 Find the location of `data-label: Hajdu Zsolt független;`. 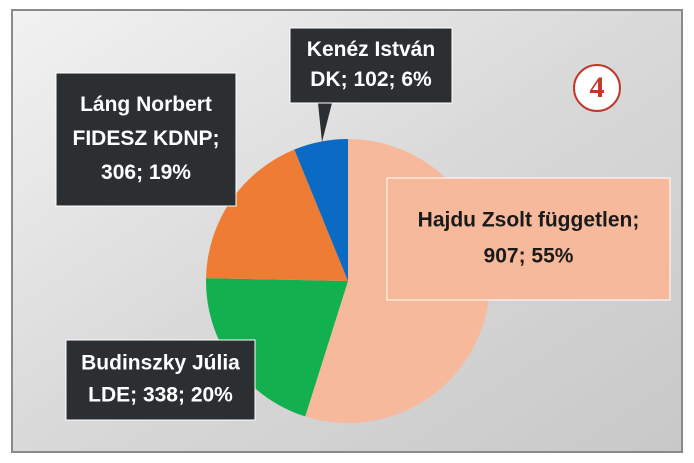

data-label: Hajdu Zsolt független; is located at coordinates (529, 220).